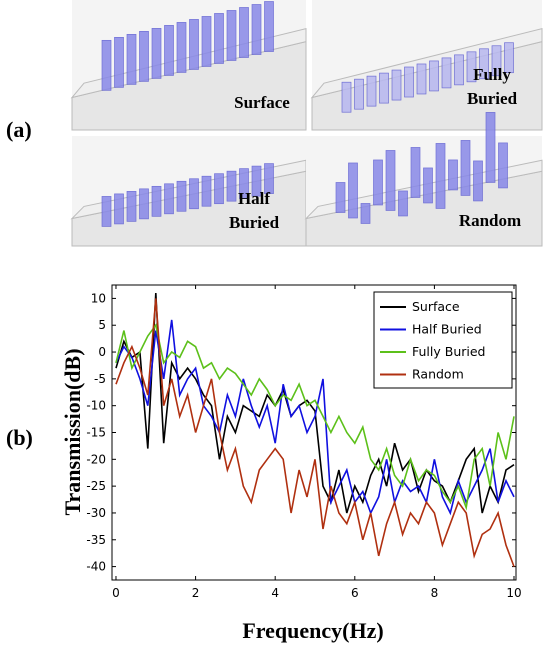 This screenshot has width=550, height=648. Describe the element at coordinates (254, 198) in the screenshot. I see `render-label: Half` at that location.